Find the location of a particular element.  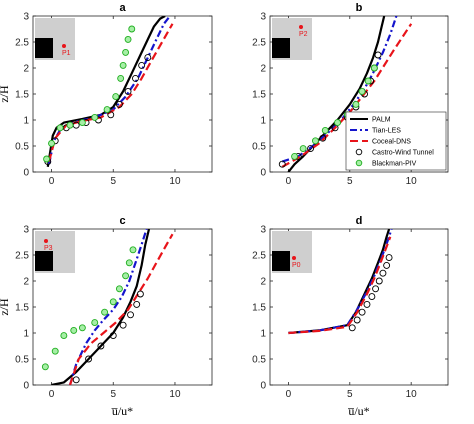

inset-schematic: P0 is located at coordinates (292, 252).